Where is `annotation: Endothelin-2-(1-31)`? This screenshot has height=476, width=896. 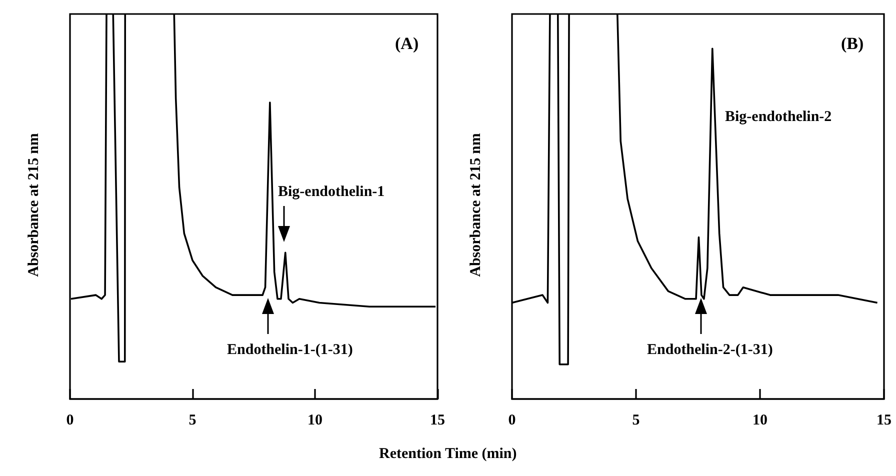
annotation: Endothelin-2-(1-31) is located at coordinates (710, 350).